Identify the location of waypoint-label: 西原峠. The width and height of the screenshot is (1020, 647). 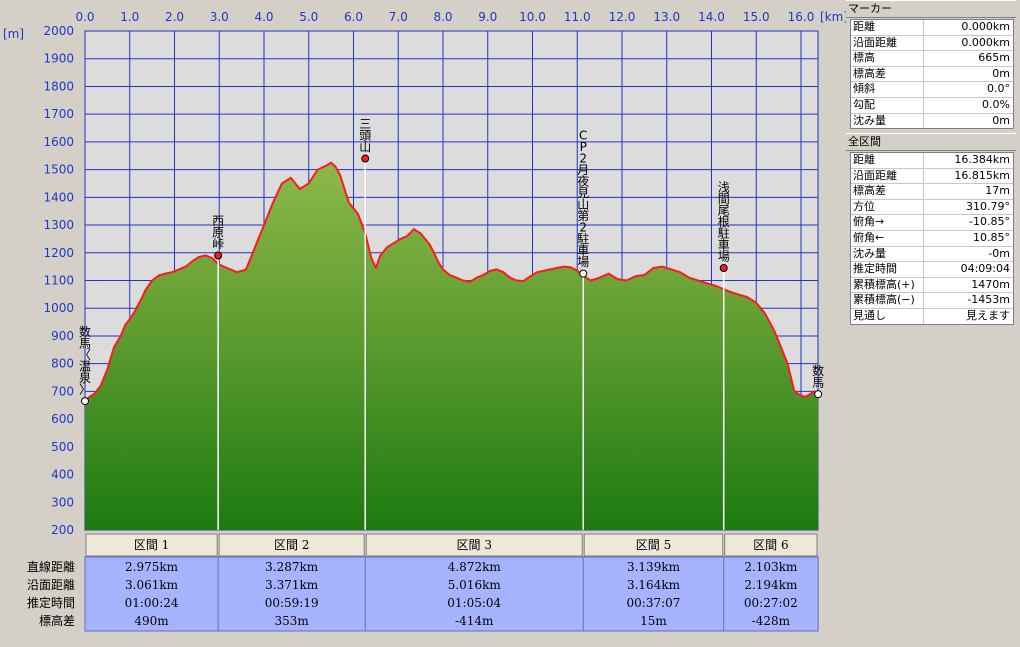
(218, 232).